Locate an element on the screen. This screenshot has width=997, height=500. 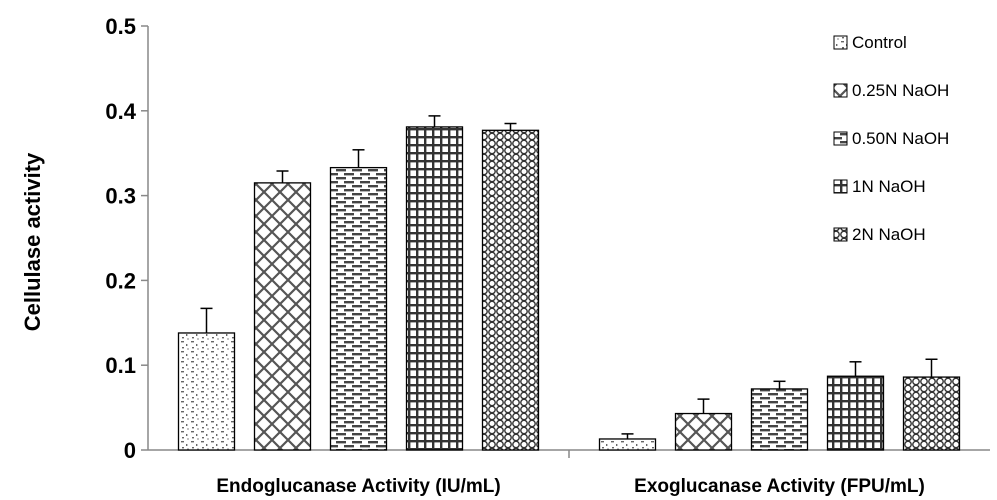
y-tick-label: 0.5 is located at coordinates (120, 26).